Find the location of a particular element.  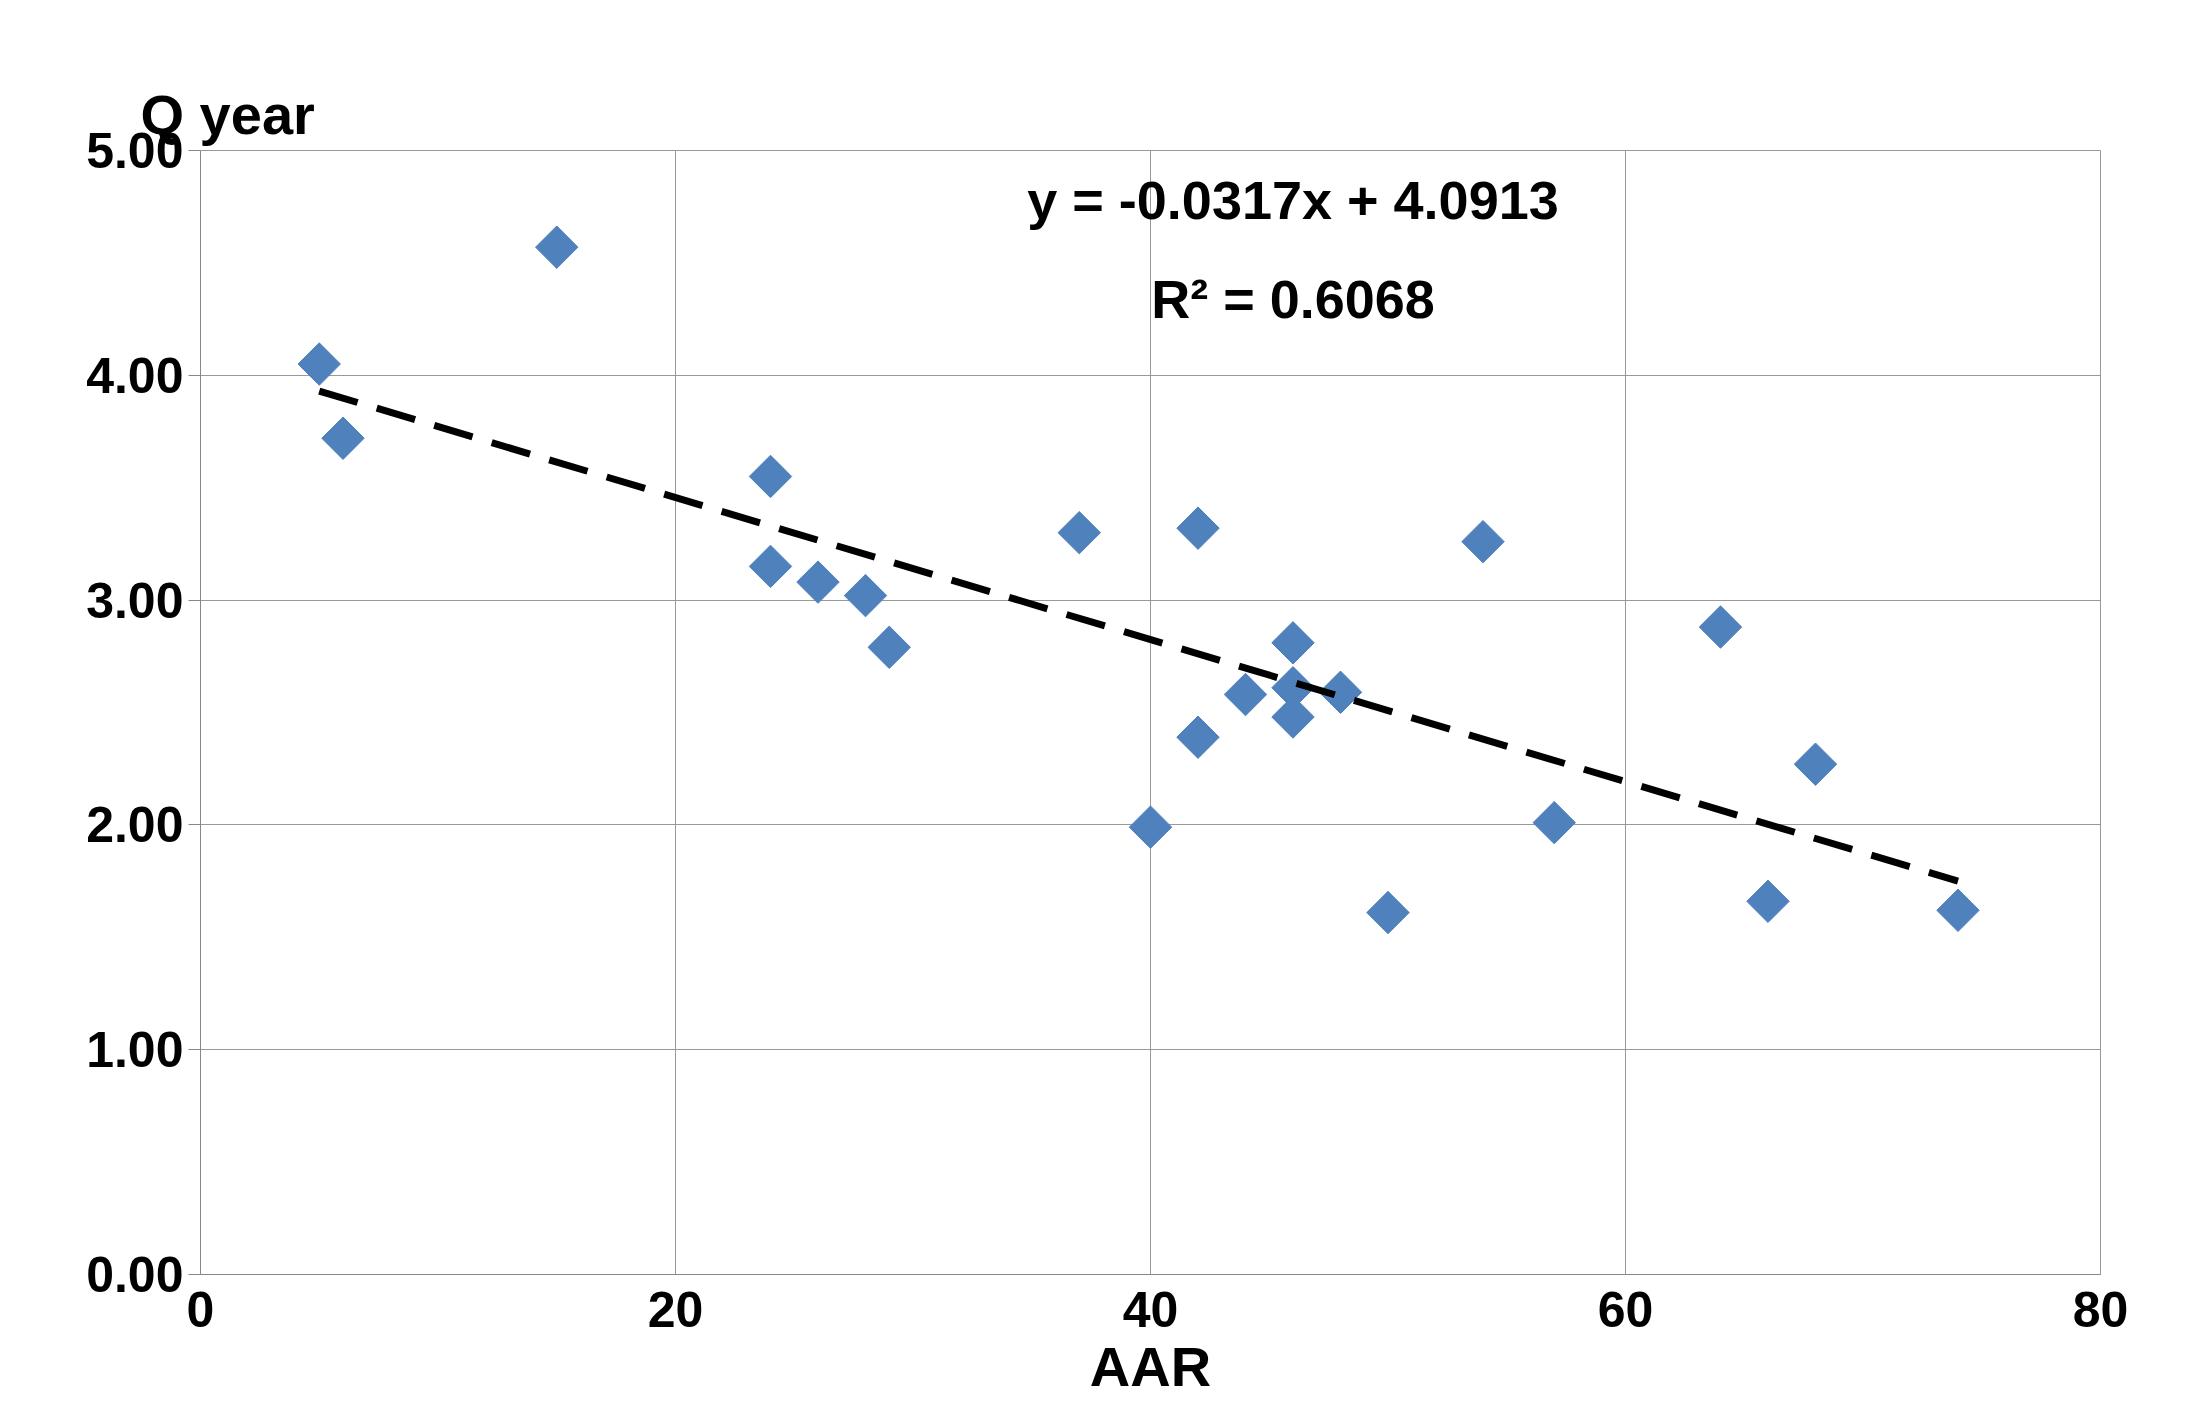

y-tick-label: 4.00 is located at coordinates (135, 375).